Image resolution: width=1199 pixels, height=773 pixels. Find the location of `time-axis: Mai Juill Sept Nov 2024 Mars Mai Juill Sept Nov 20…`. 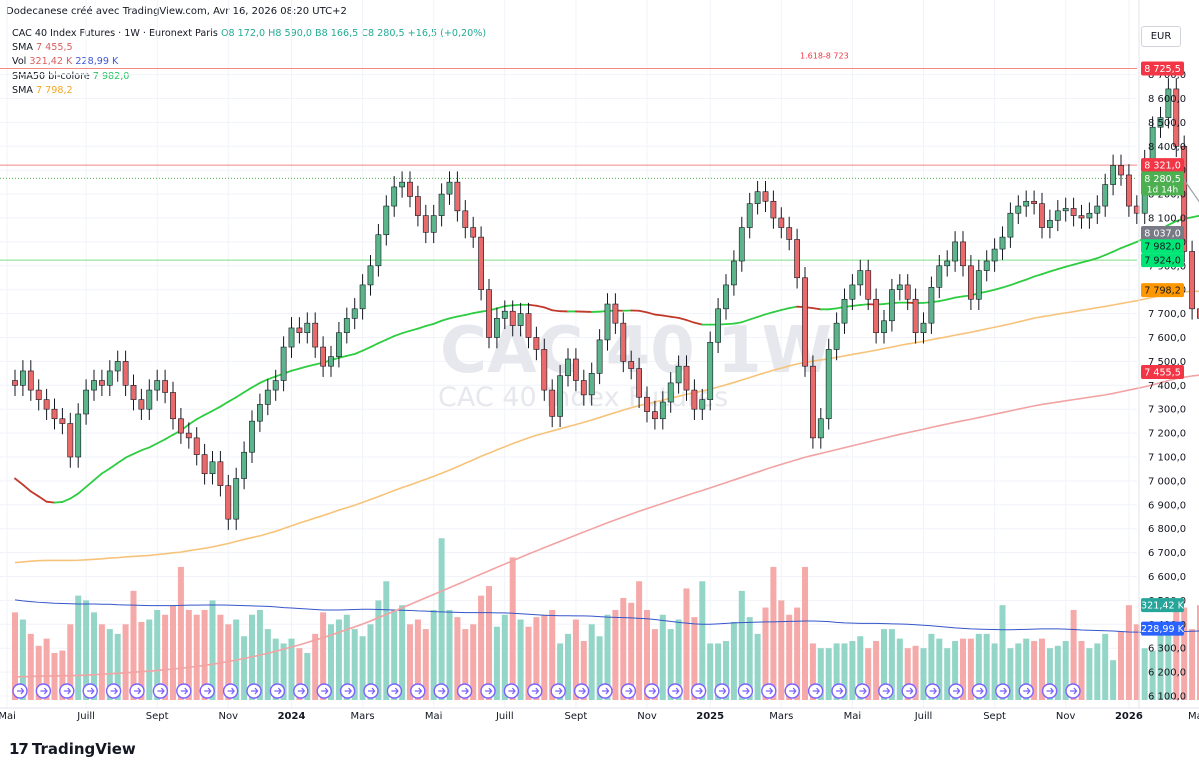

time-axis: Mai Juill Sept Nov 2024 Mars Mai Juill Sept Nov 20… is located at coordinates (599, 714).